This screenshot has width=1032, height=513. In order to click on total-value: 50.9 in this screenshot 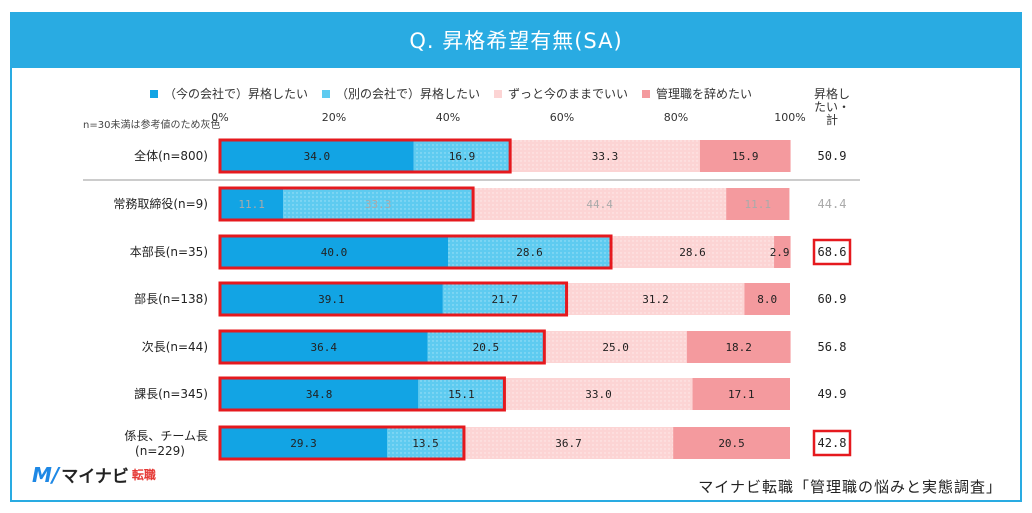, I will do `click(832, 156)`.